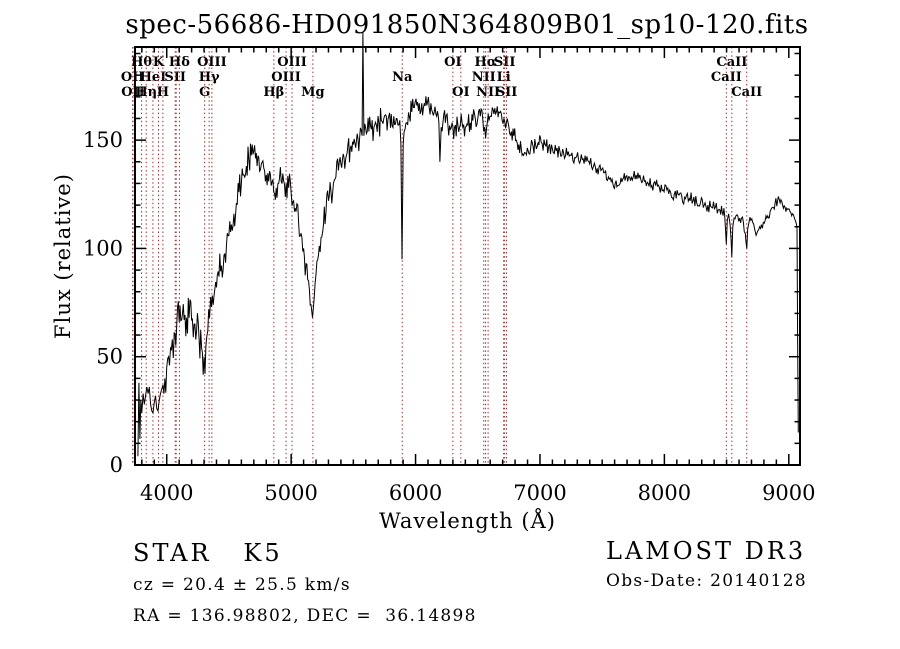  I want to click on radial-velocity-text: cz = 20.4 ± 25.5 km/s, so click(242, 585).